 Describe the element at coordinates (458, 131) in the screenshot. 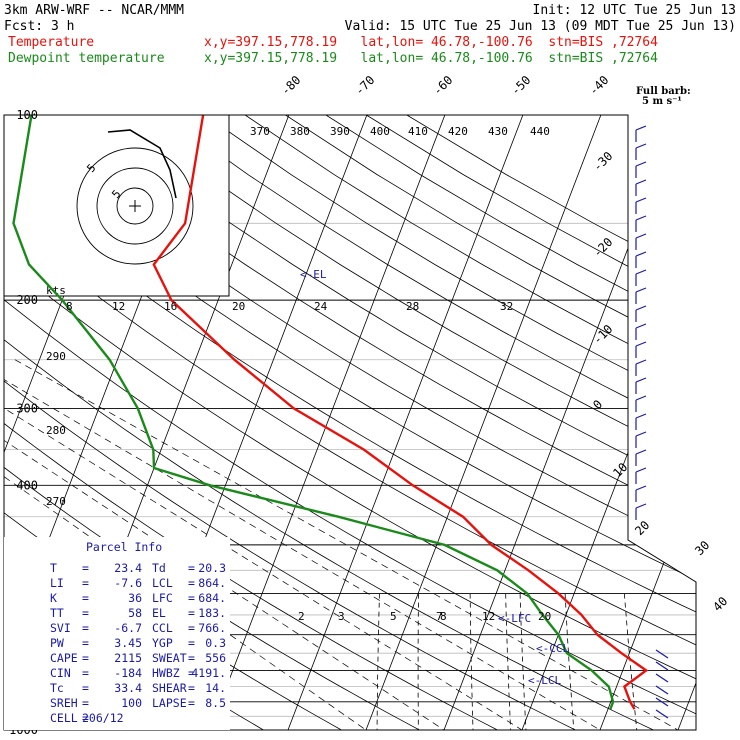

I see `theta-label-5: 420` at that location.